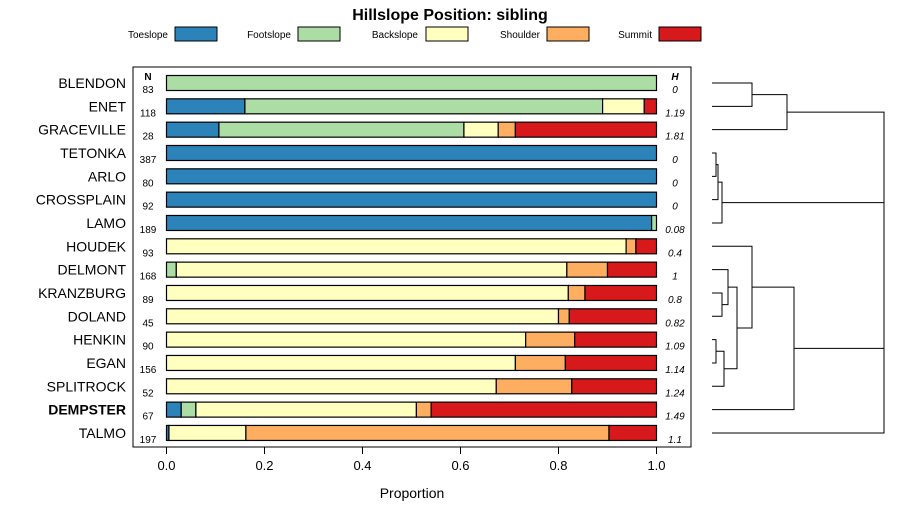  What do you see at coordinates (148, 113) in the screenshot?
I see `row-n-value: 118` at bounding box center [148, 113].